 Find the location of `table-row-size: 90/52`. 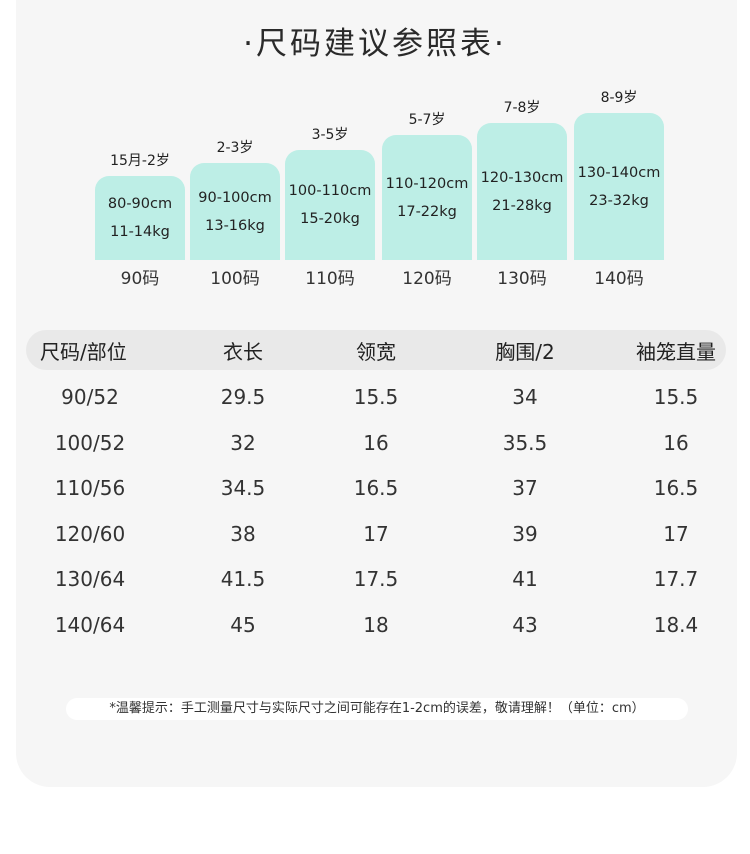

table-row-size: 90/52 is located at coordinates (90, 397).